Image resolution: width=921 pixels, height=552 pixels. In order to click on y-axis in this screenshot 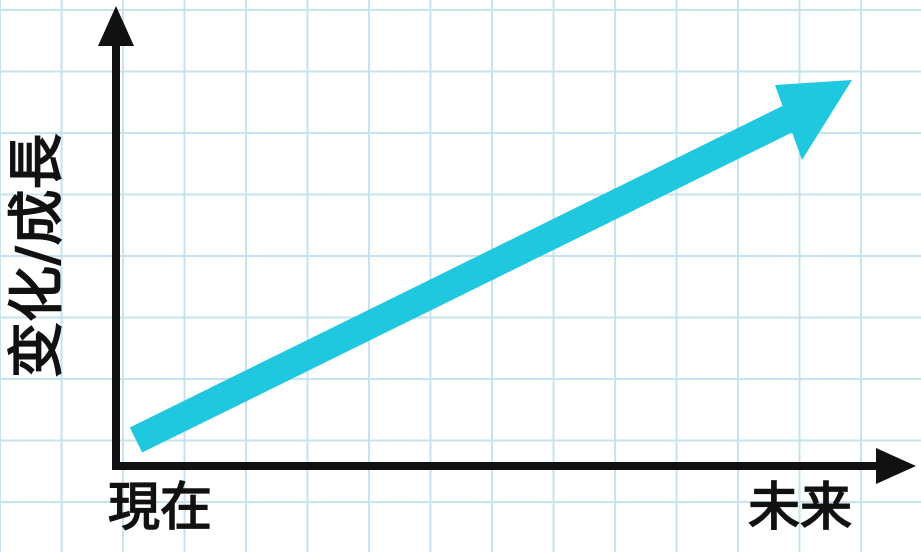, I will do `click(116, 238)`.